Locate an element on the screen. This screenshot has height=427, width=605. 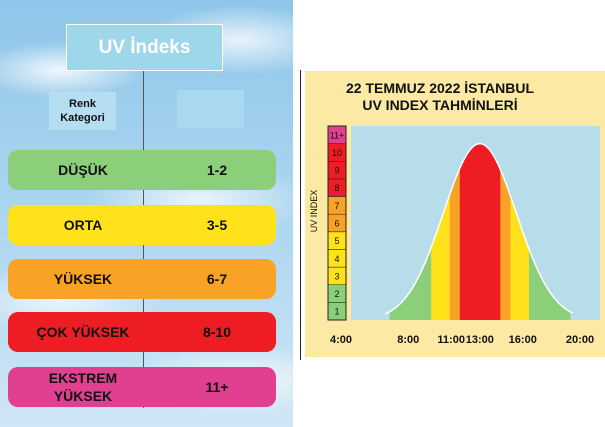
uv-scale-label: 1 is located at coordinates (336, 312).